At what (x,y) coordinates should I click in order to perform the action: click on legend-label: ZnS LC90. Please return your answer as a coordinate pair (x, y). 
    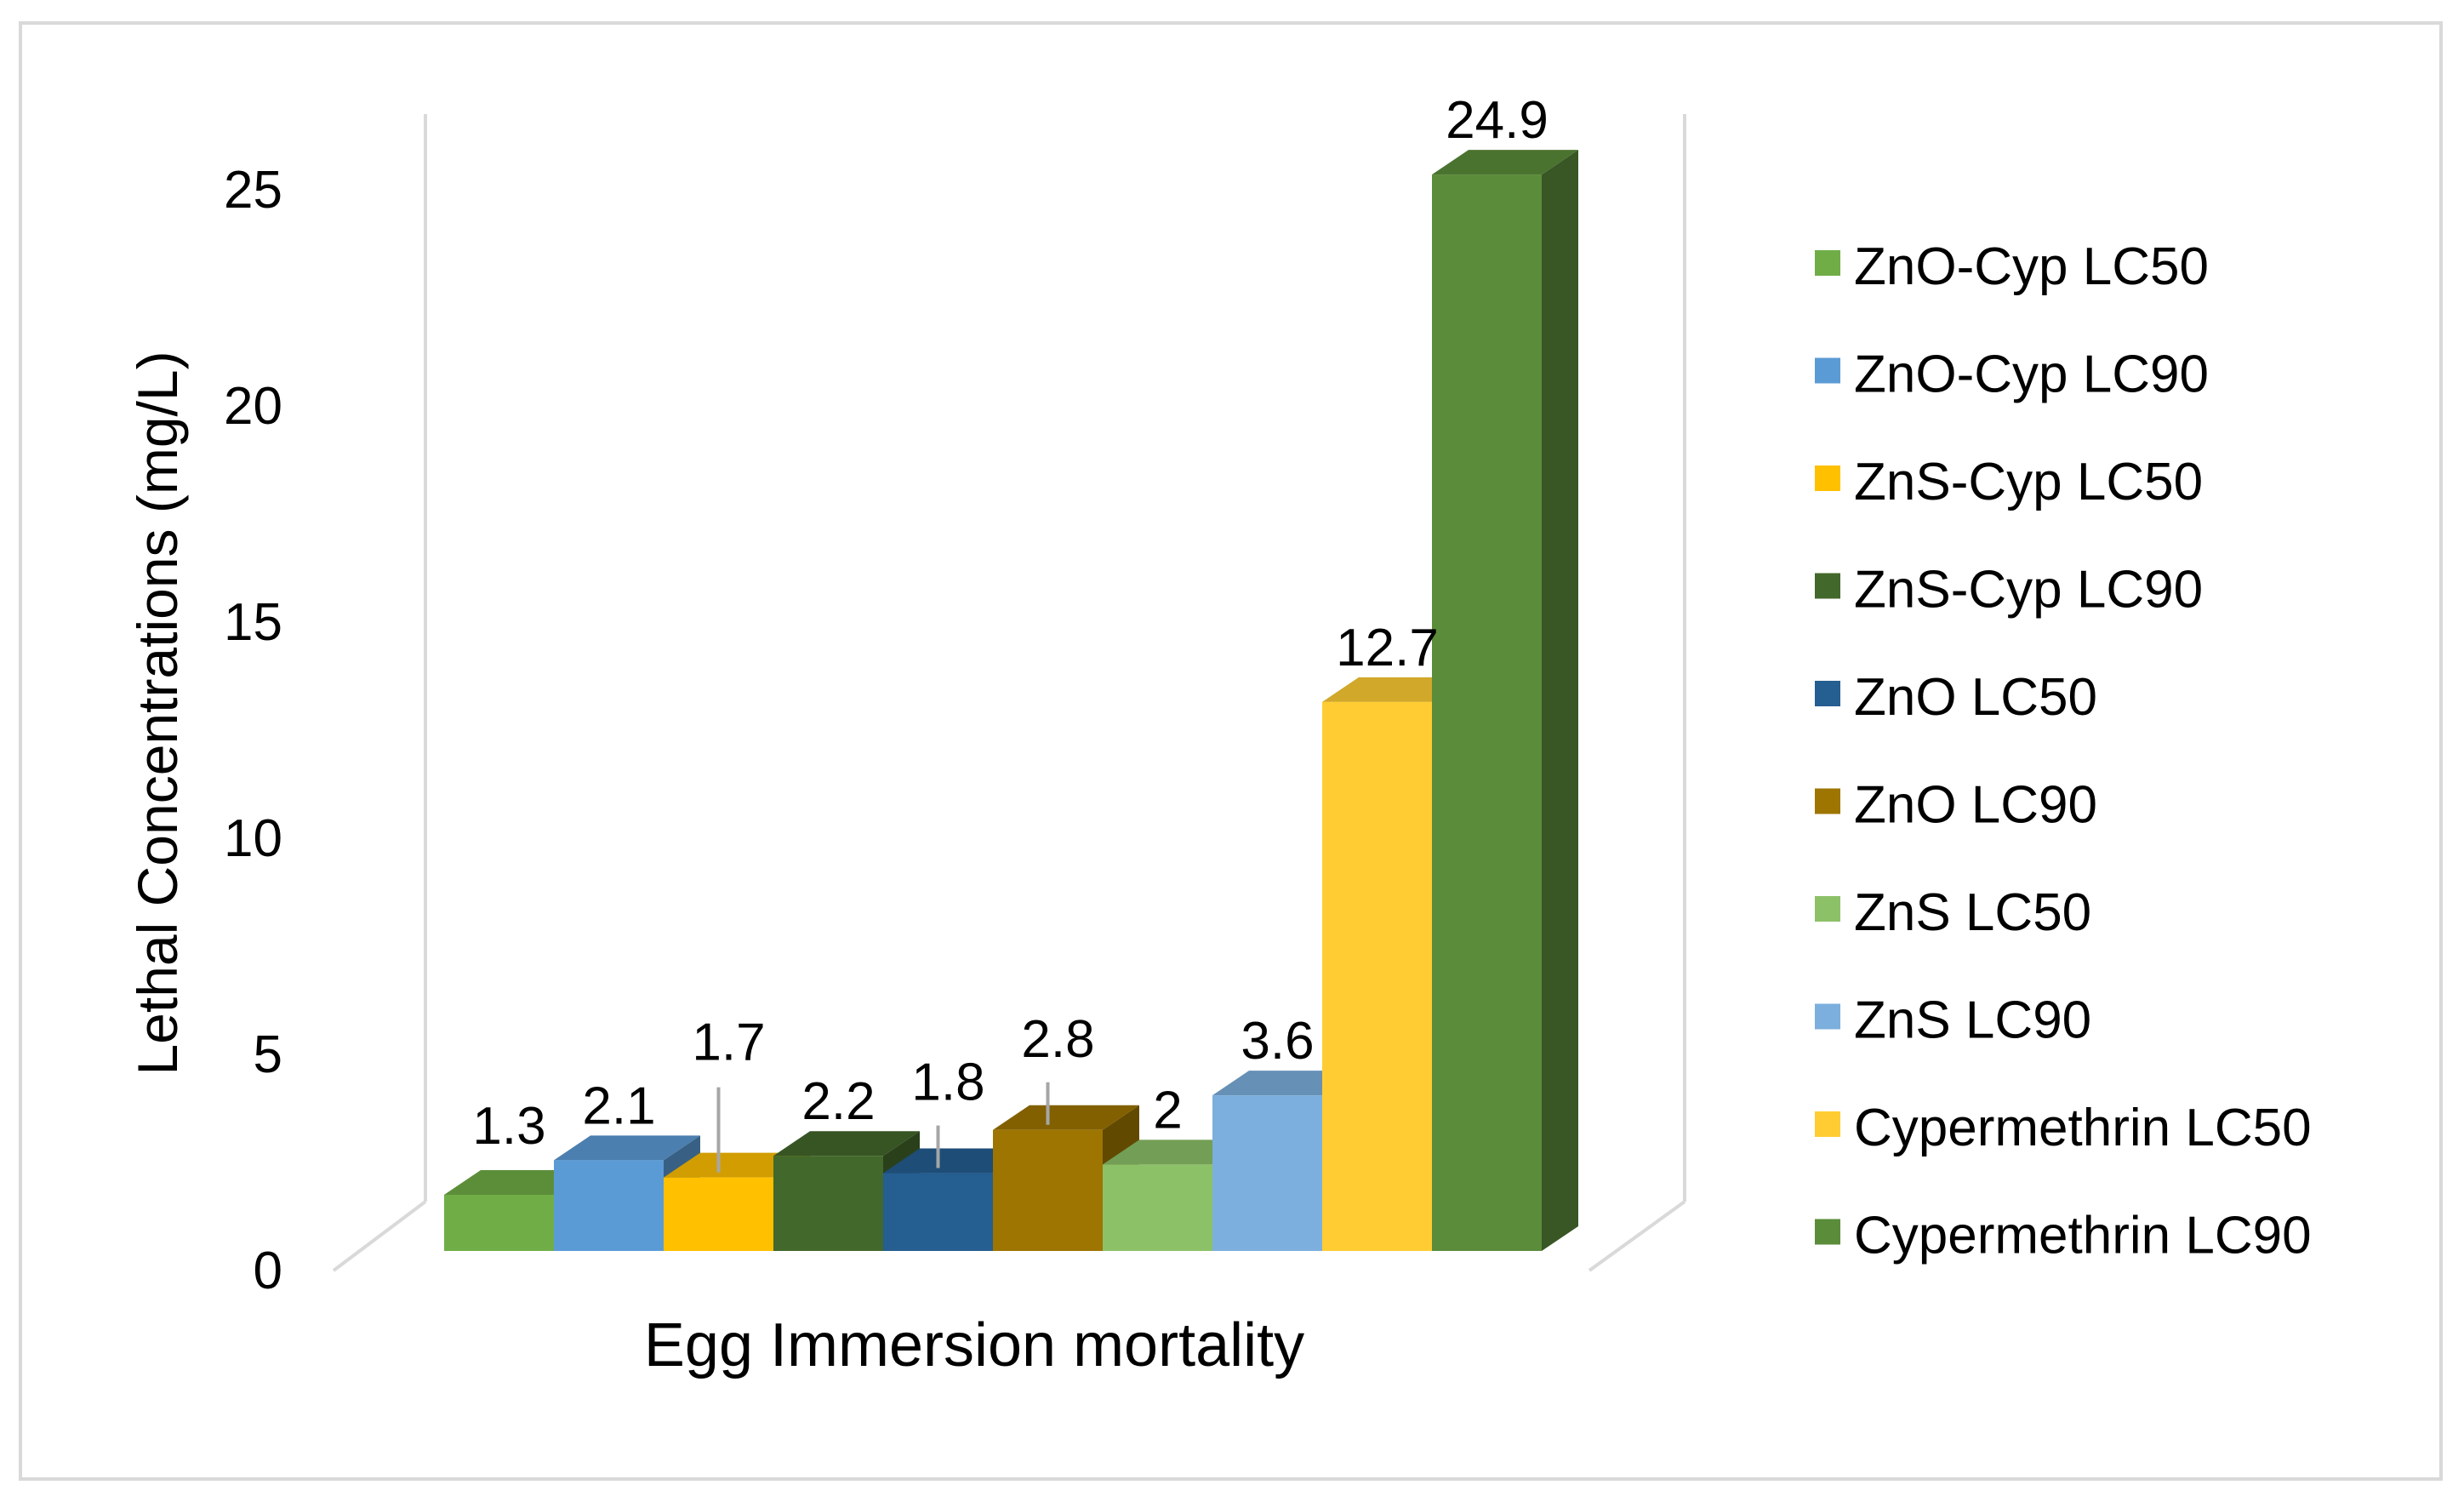
    Looking at the image, I should click on (1973, 1020).